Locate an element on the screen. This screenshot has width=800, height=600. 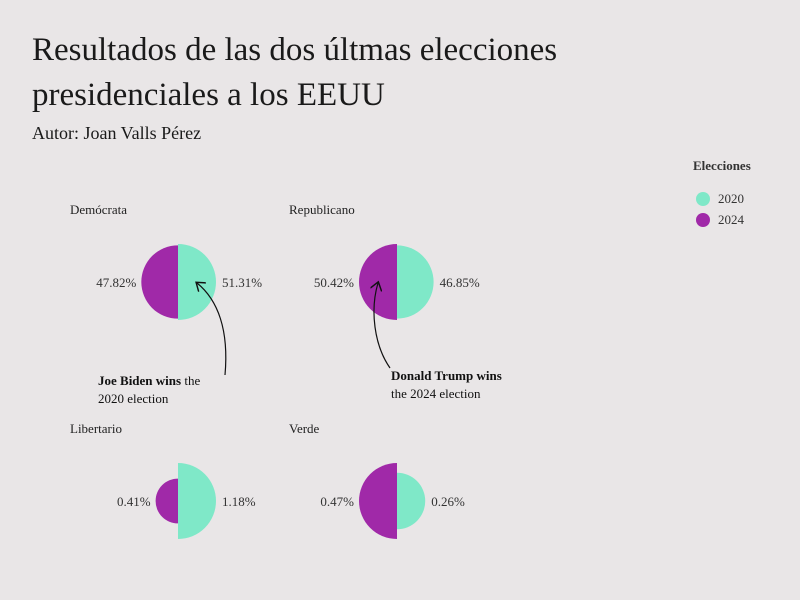
slice-2020-libertario is located at coordinates (197, 501).